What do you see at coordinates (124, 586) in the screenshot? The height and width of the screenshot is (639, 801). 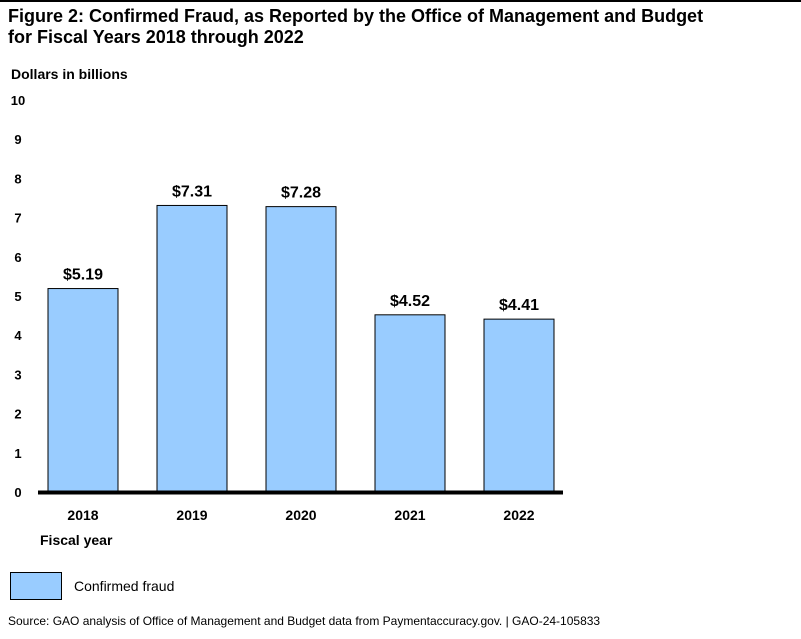 I see `legend-label-confirmed-fraud: Confirmed fraud` at bounding box center [124, 586].